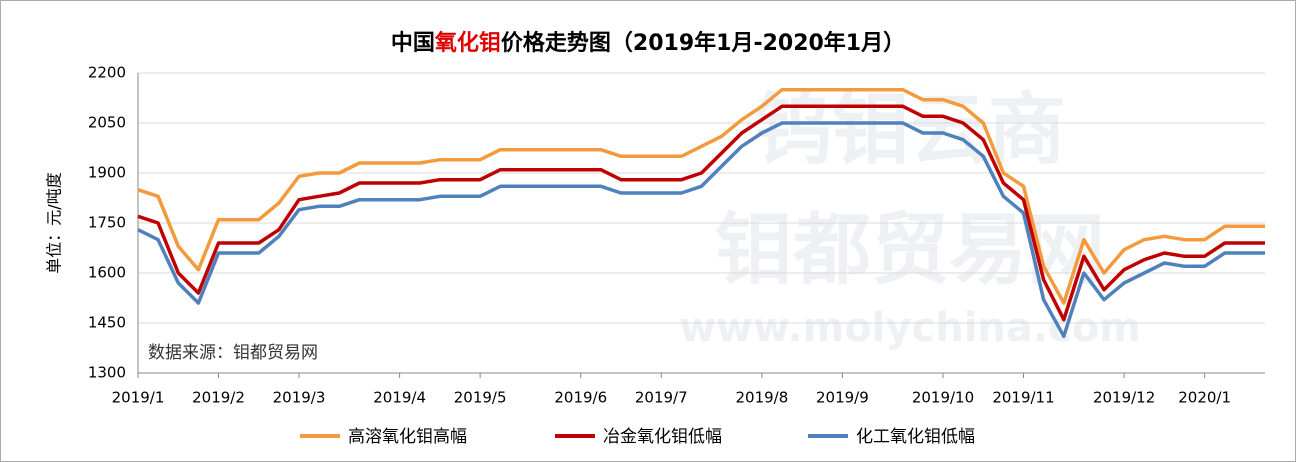 The image size is (1296, 462). I want to click on y-tick-label: 1300, so click(107, 373).